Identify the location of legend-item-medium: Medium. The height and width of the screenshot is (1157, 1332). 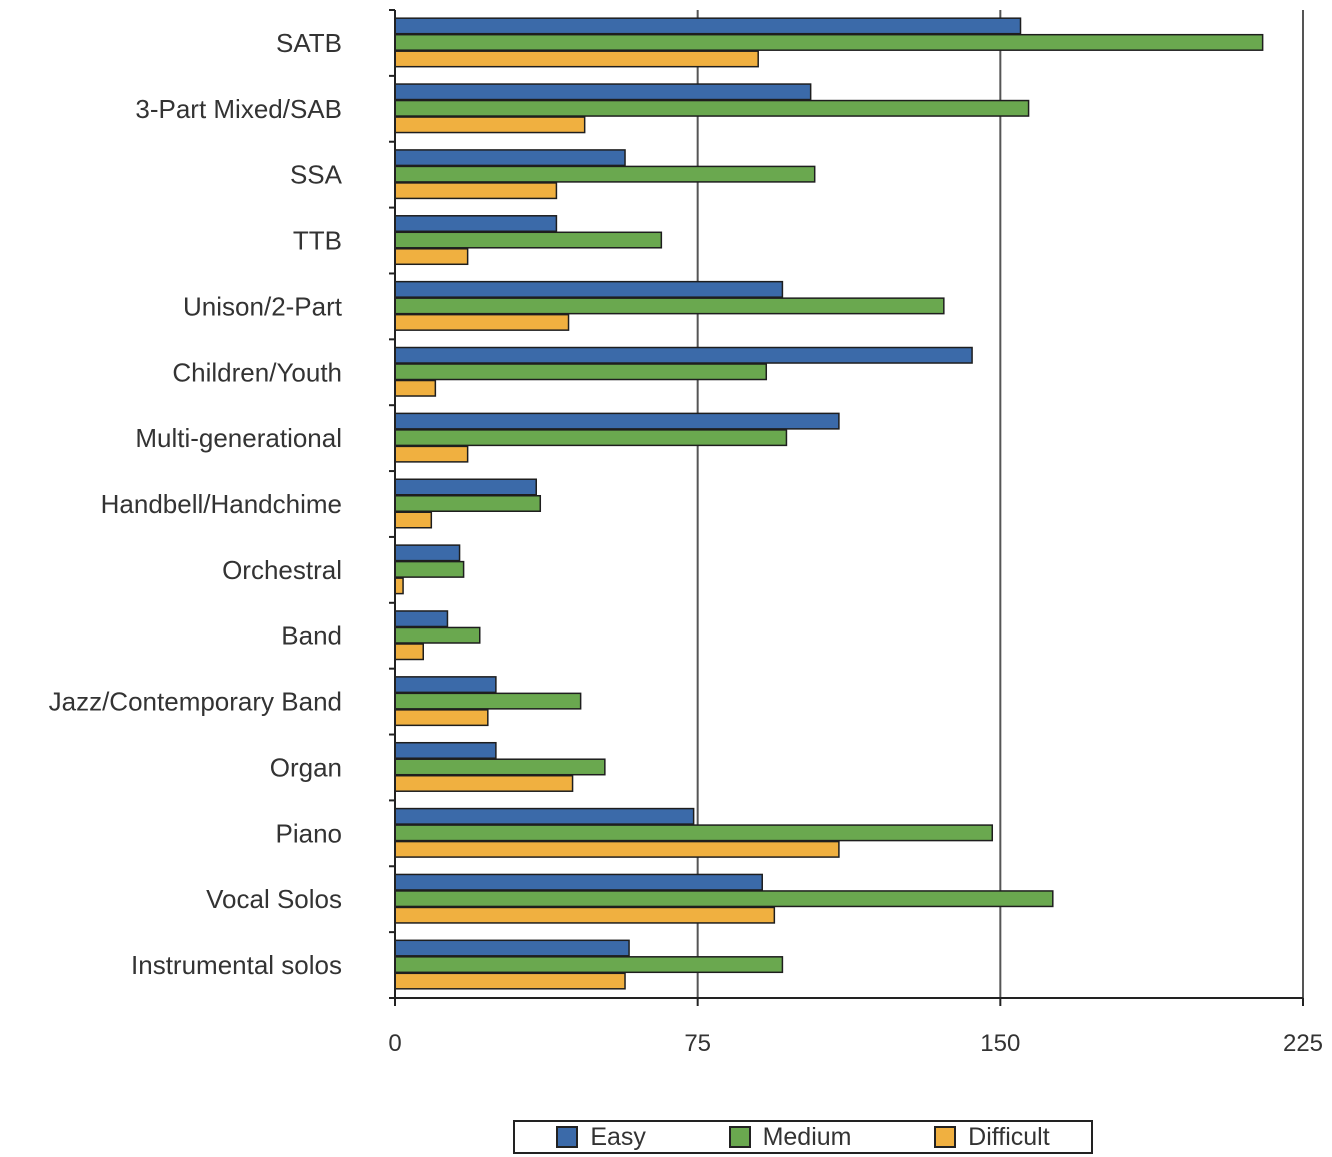
(790, 1137).